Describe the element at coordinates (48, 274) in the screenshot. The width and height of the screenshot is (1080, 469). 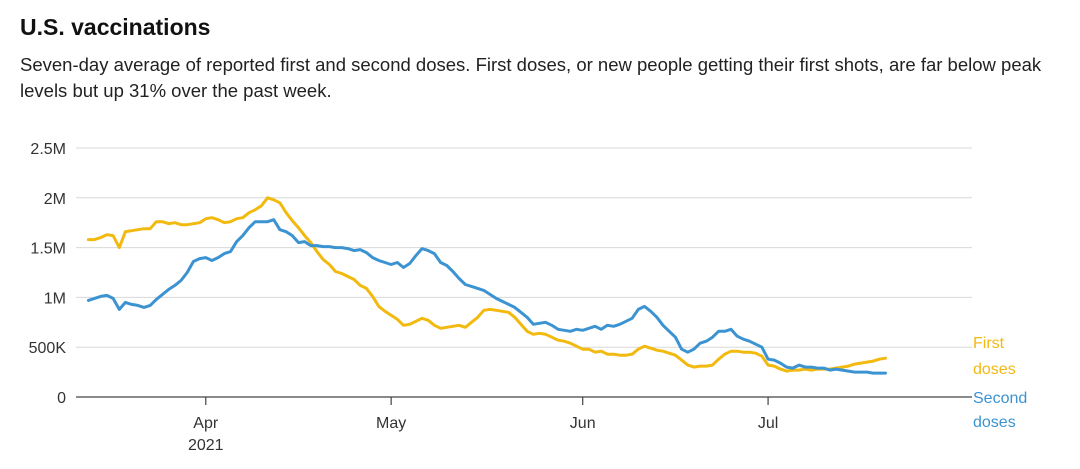
I see `y-axis-ticks: 0 500K 1M 1.5M 2M 2.5M` at that location.